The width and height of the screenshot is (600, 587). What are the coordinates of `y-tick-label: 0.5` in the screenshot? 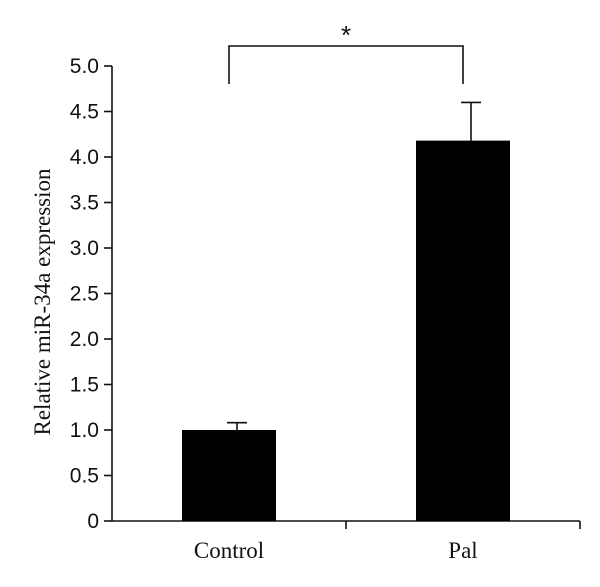 It's located at (84, 476).